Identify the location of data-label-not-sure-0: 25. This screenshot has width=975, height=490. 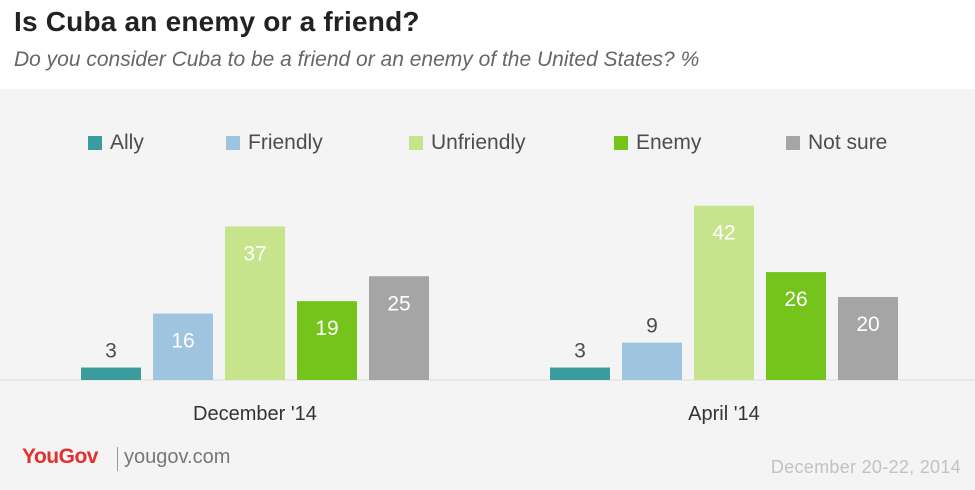
(398, 303).